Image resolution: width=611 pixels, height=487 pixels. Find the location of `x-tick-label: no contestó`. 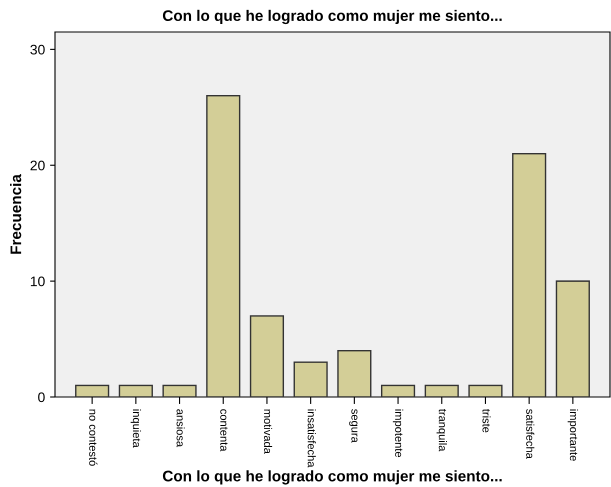

x-tick-label: no contestó is located at coordinates (93, 438).